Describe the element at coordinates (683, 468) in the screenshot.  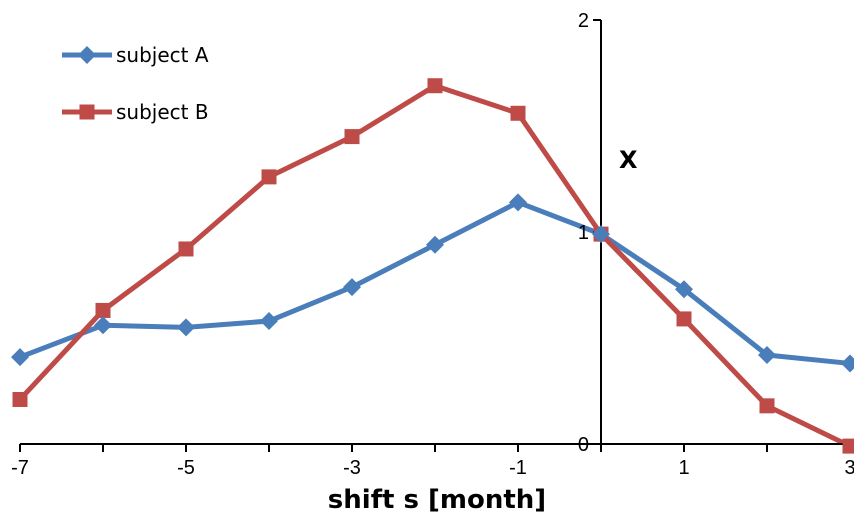
I see `x-tick-label: 1` at that location.